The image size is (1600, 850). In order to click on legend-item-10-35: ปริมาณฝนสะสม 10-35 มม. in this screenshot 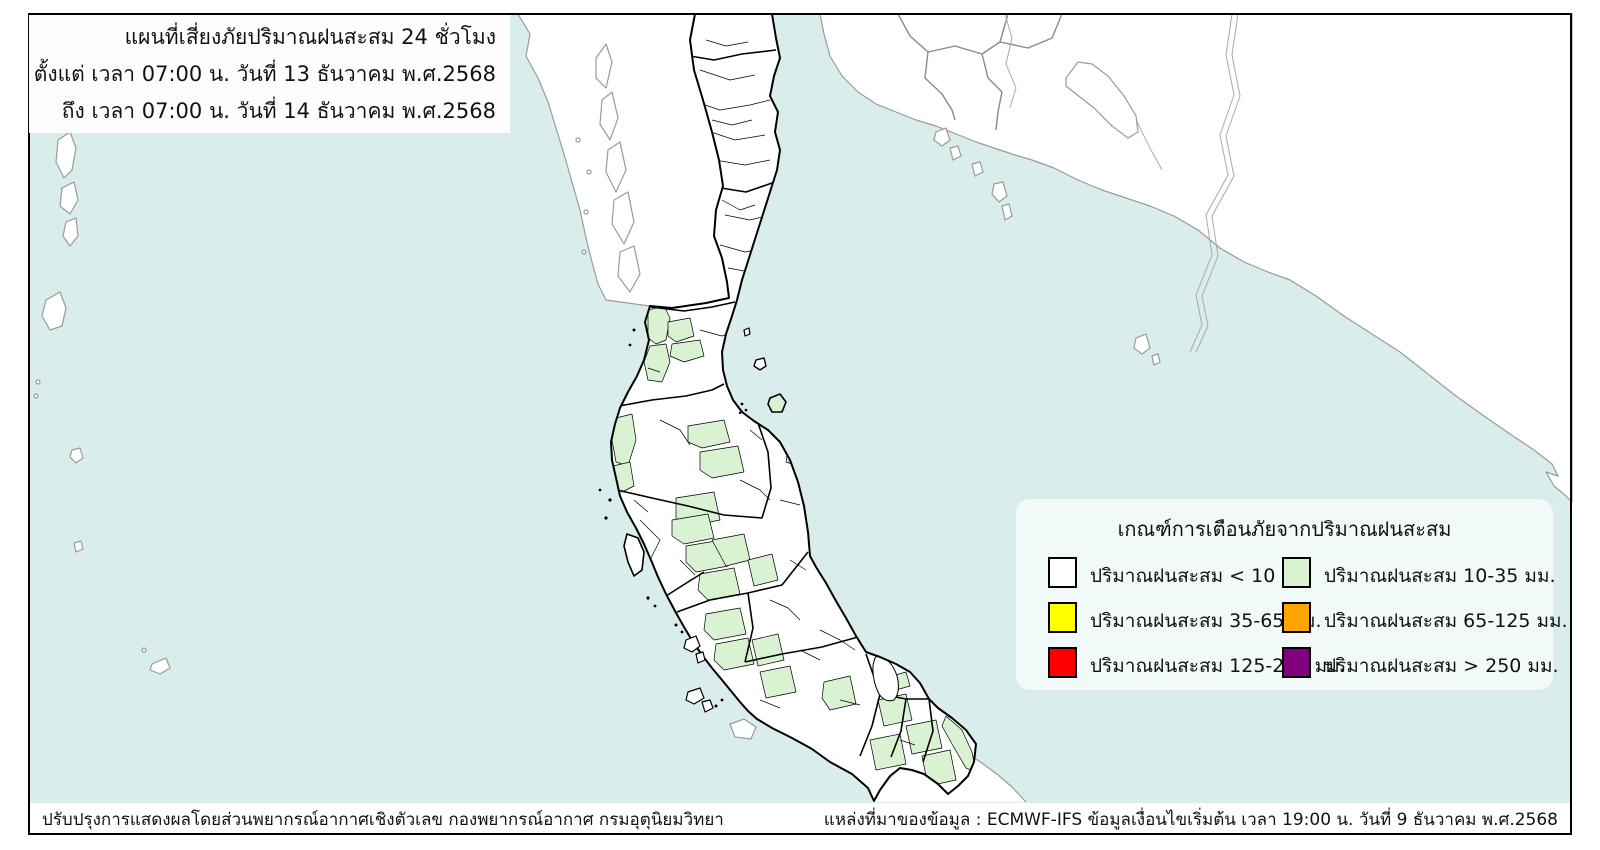, I will do `click(1419, 574)`.